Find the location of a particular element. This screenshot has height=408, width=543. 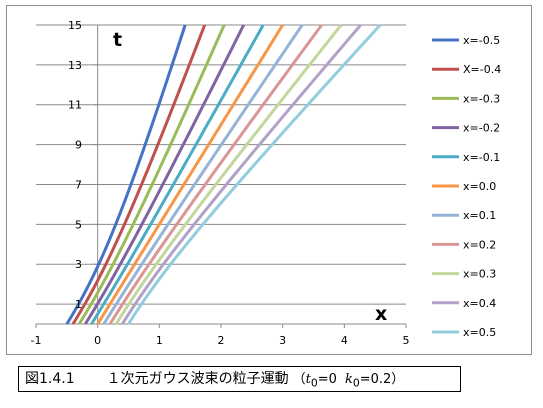

legend-label-9: x=0.4 is located at coordinates (479, 303).